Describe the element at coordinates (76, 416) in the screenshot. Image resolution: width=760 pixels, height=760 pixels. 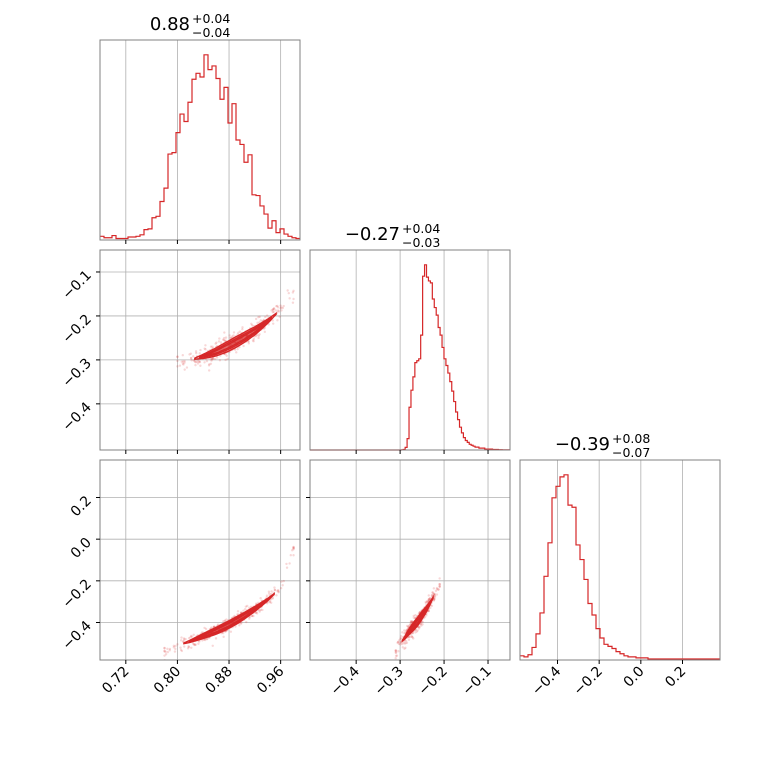
I see `y-tick-label: −0.4` at that location.